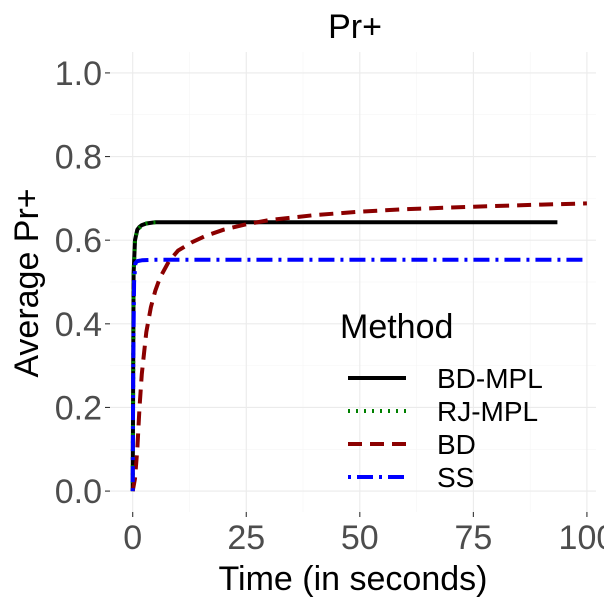 Image resolution: width=604 pixels, height=604 pixels. Describe the element at coordinates (78, 408) in the screenshot. I see `y-tick-label: 0.2` at that location.